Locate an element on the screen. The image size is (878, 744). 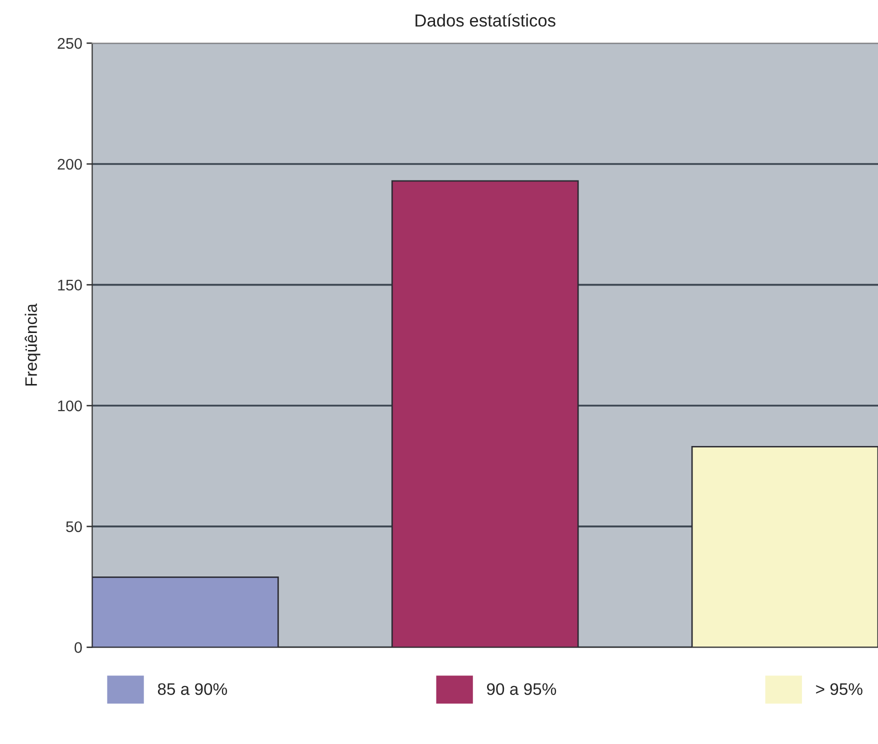
y-tick-label: 250 is located at coordinates (70, 43).